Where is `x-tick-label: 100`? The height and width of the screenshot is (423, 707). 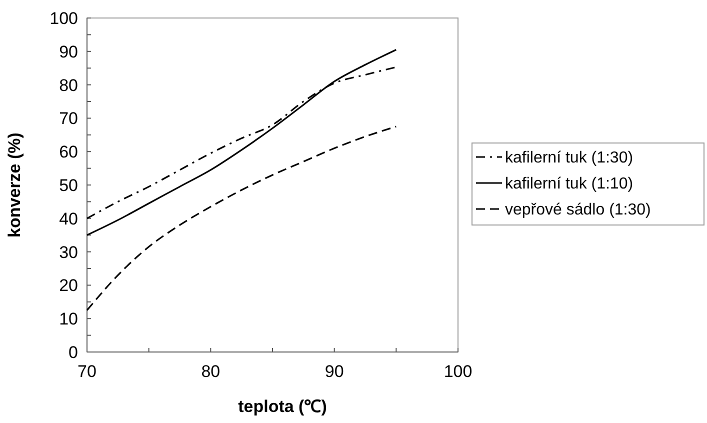 x-tick-label: 100 is located at coordinates (458, 371).